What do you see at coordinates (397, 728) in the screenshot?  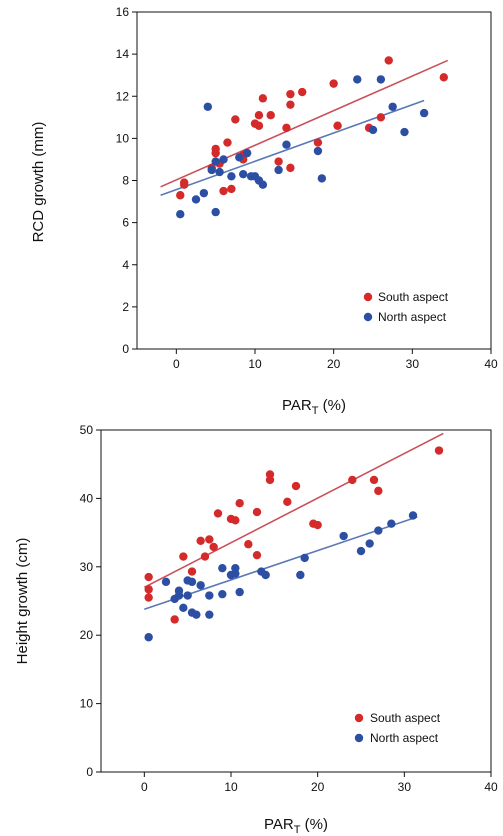 I see `height-legend: South aspect North aspect` at bounding box center [397, 728].